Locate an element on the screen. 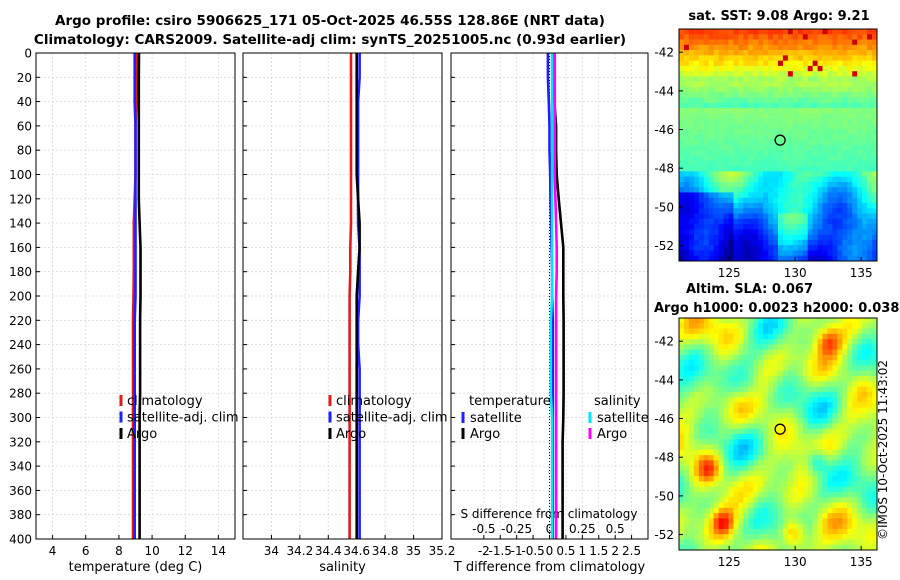  y-tick-label: 340 is located at coordinates (20, 467).